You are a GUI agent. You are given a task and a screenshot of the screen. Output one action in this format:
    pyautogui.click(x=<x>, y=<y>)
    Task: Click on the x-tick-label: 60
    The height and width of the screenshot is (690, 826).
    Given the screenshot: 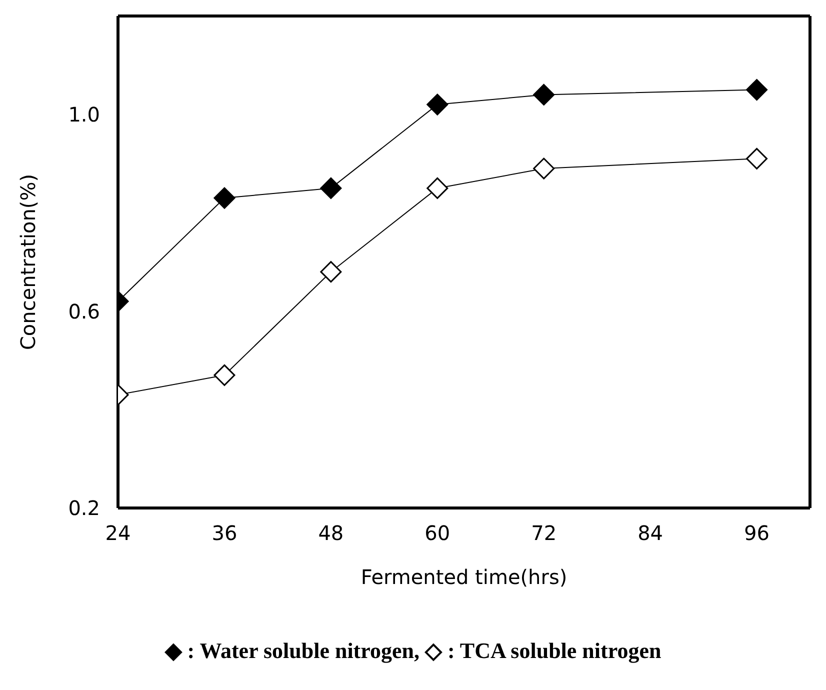 What is the action you would take?
    pyautogui.click(x=437, y=533)
    